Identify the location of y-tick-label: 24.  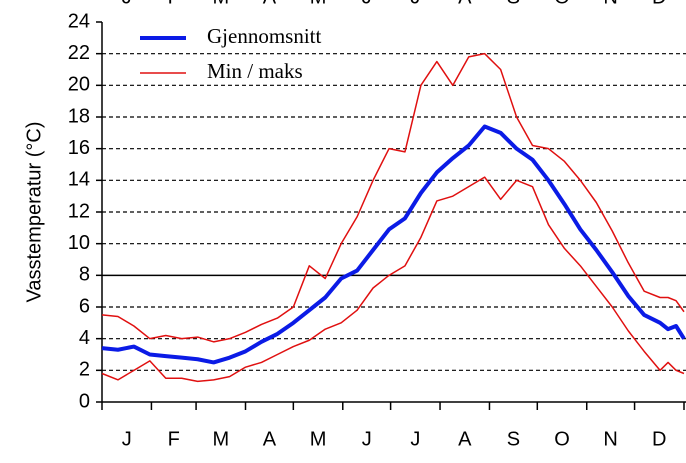
(79, 21).